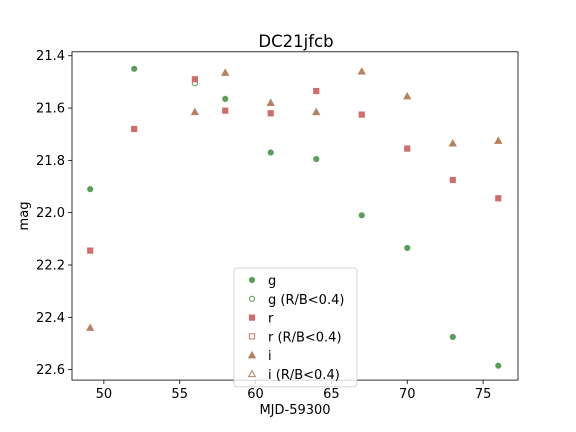 The image size is (576, 432). I want to click on y-tick-label: 22.4, so click(50, 318).